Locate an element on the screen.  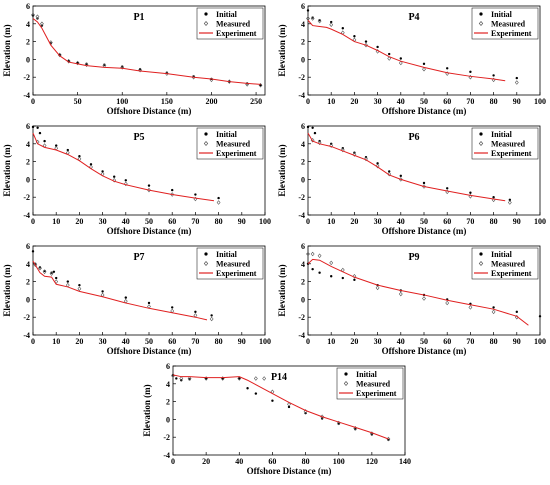
chart-title: P1 is located at coordinates (138, 17).